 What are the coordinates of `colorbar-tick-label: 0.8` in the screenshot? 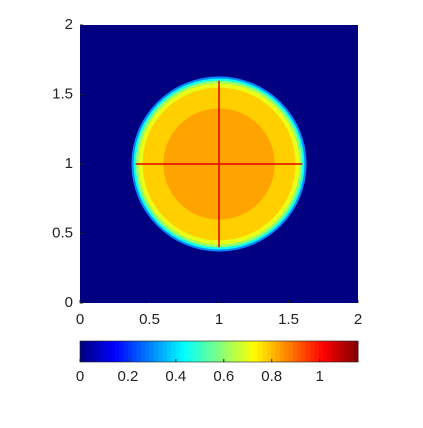 It's located at (271, 376).